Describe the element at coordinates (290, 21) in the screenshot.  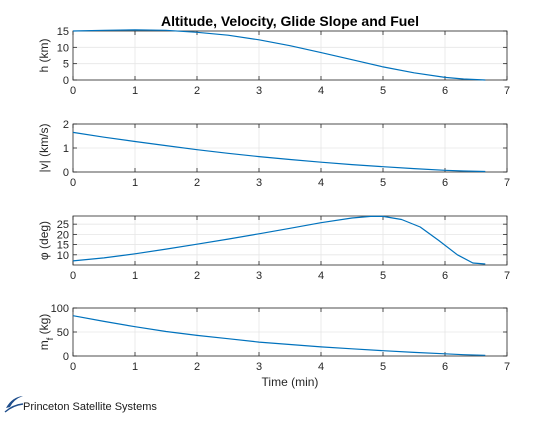
I see `figure-title: Altitude, Velocity, Glide Slope and Fuel` at that location.